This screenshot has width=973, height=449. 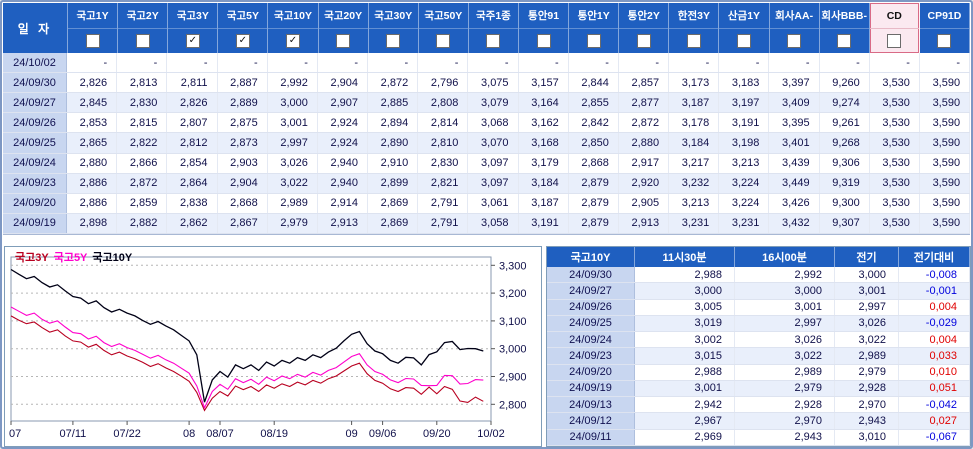 I want to click on detail-row: 24/09/19 3,001 2,979 2,928 0,051, so click(x=758, y=389).